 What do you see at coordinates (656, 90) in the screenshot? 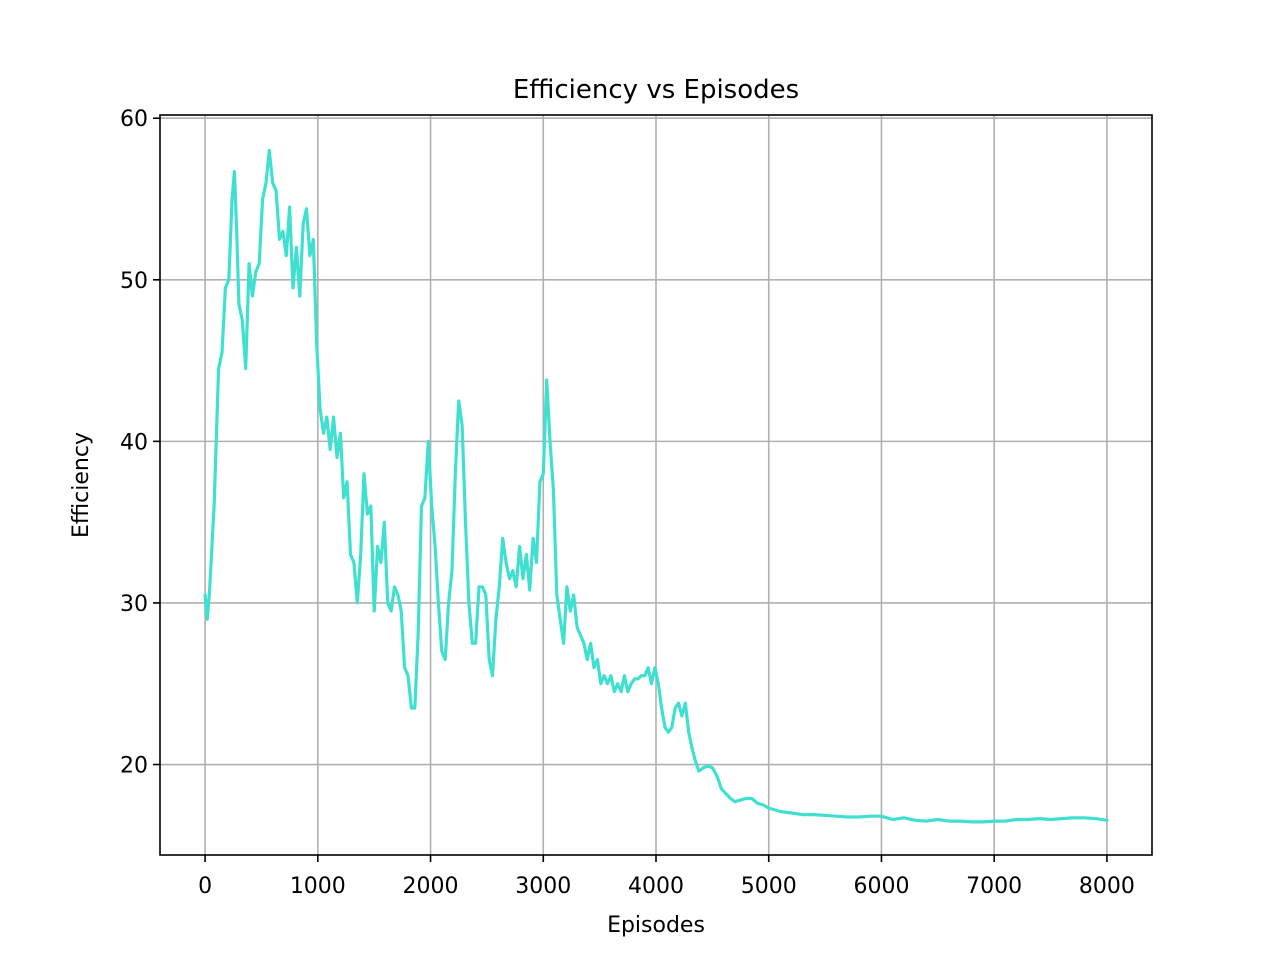
I see `chart-title: Efficiency vs Episodes` at bounding box center [656, 90].